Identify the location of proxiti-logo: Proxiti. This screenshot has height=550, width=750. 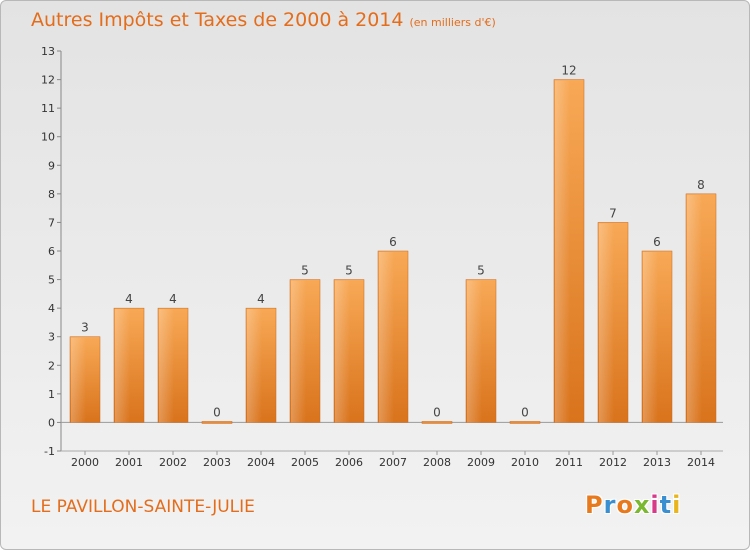
(633, 505).